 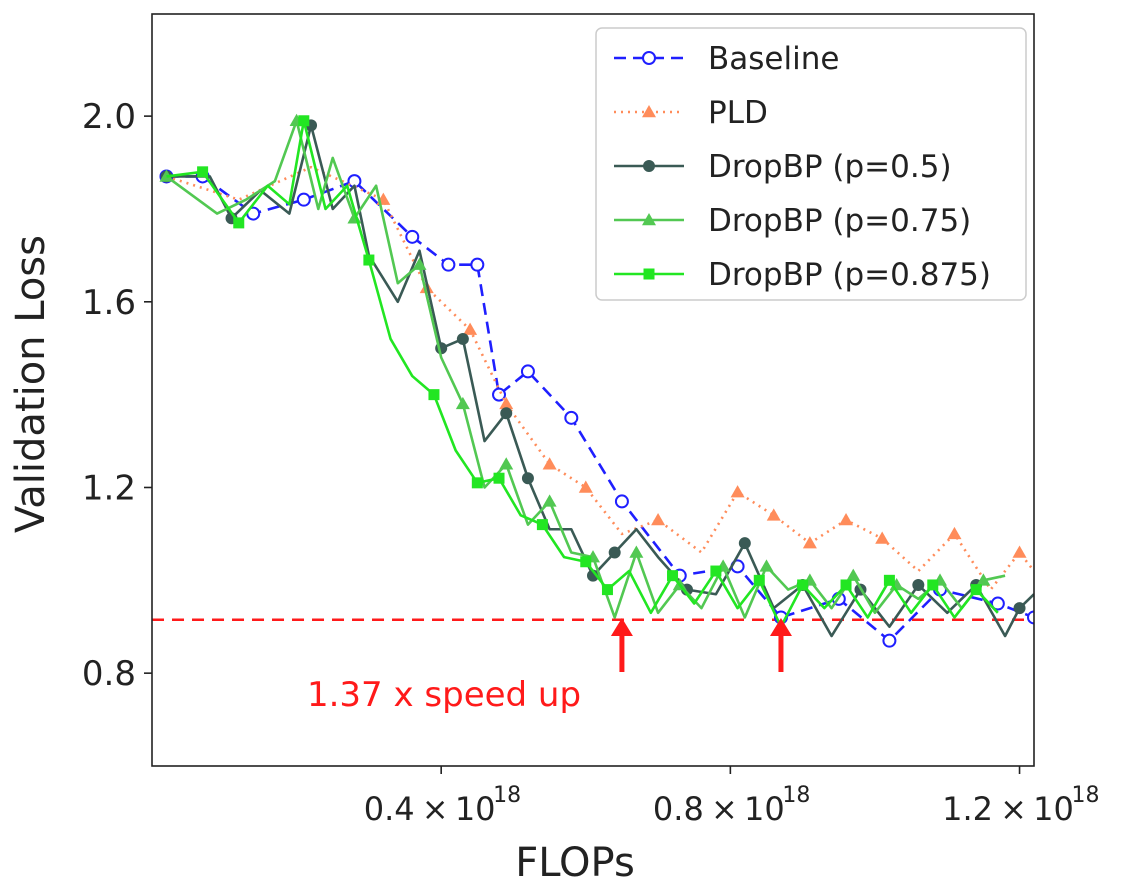 I want to click on x-axis-label: FLOPs, so click(x=575, y=863).